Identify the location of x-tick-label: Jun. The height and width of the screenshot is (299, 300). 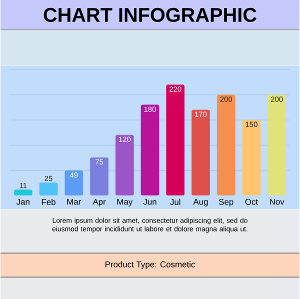
(149, 201).